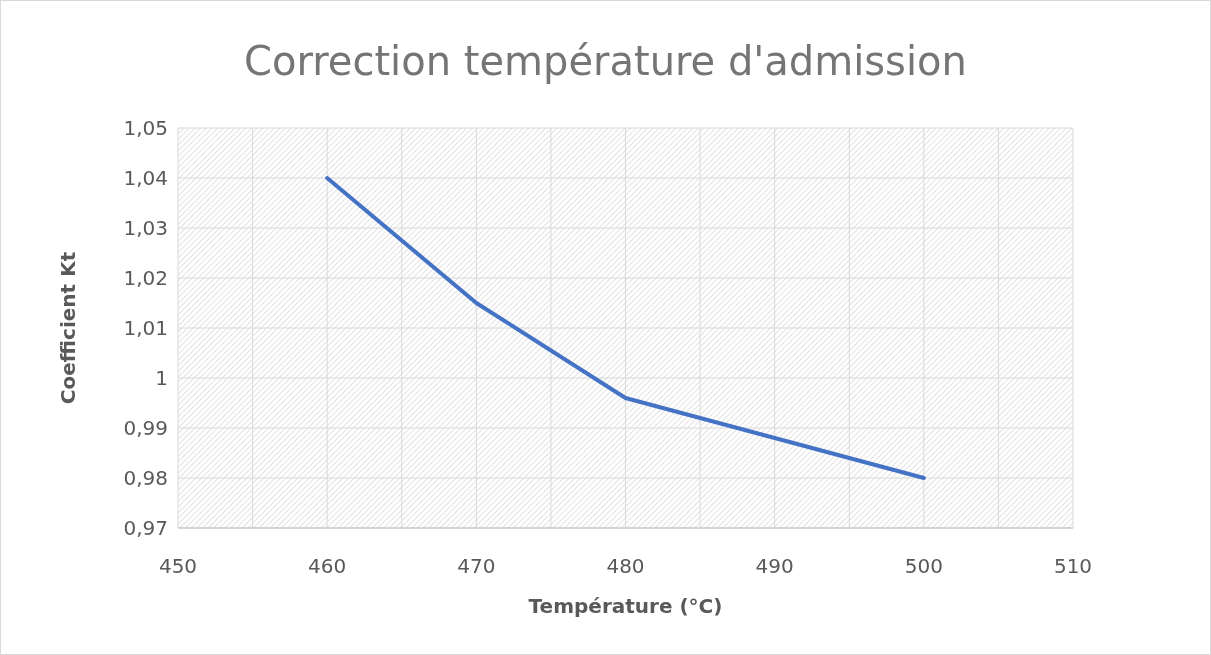 The image size is (1211, 655). I want to click on x-tick-label: 460, so click(327, 566).